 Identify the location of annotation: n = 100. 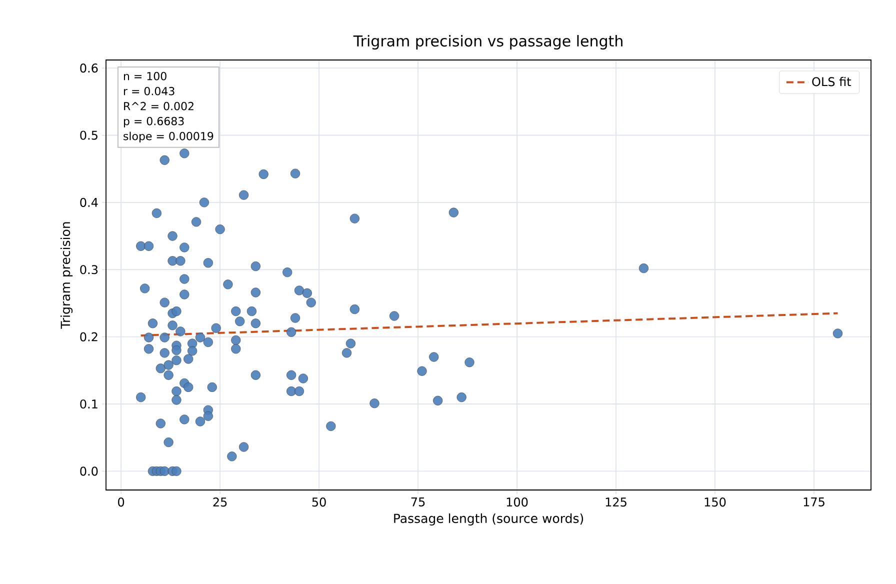
(145, 76).